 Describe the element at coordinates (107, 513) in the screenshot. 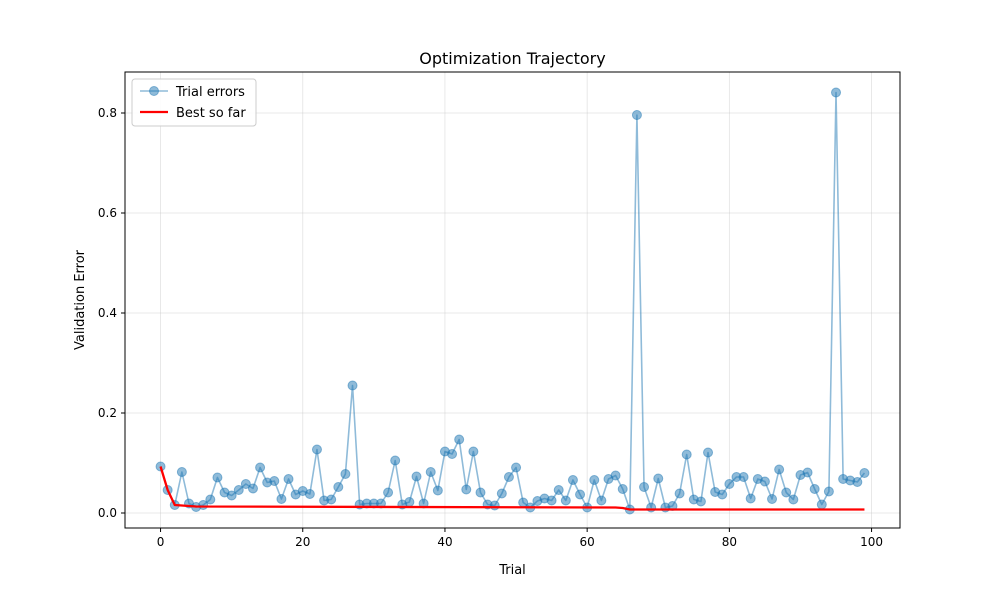

I see `y-tick-label: 0.0` at that location.